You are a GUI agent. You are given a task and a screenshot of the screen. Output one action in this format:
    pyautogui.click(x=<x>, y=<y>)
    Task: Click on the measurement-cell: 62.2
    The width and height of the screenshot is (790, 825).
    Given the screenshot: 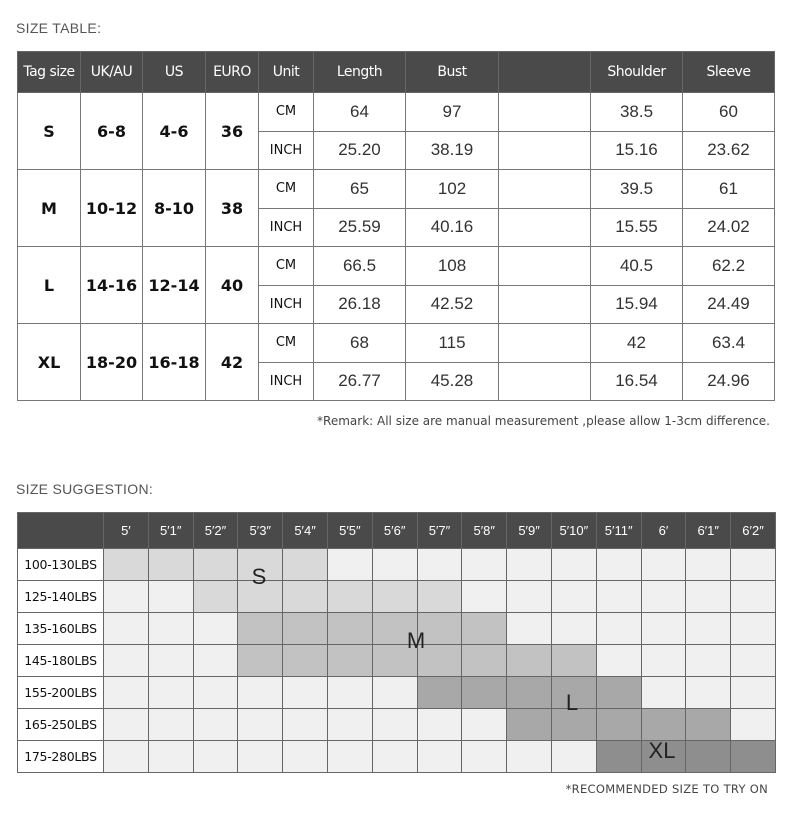 What is the action you would take?
    pyautogui.click(x=728, y=266)
    